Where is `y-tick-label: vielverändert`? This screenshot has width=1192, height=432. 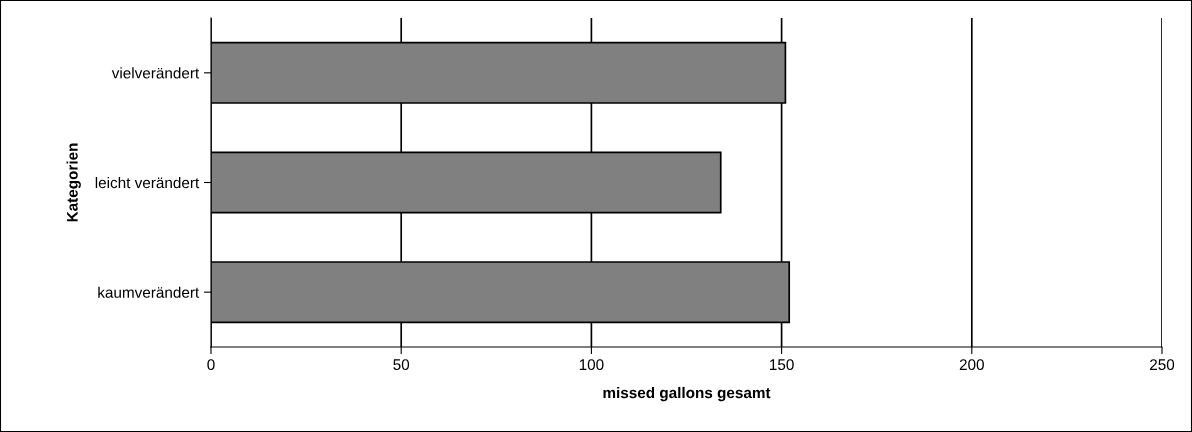 y-tick-label: vielverändert is located at coordinates (155, 73).